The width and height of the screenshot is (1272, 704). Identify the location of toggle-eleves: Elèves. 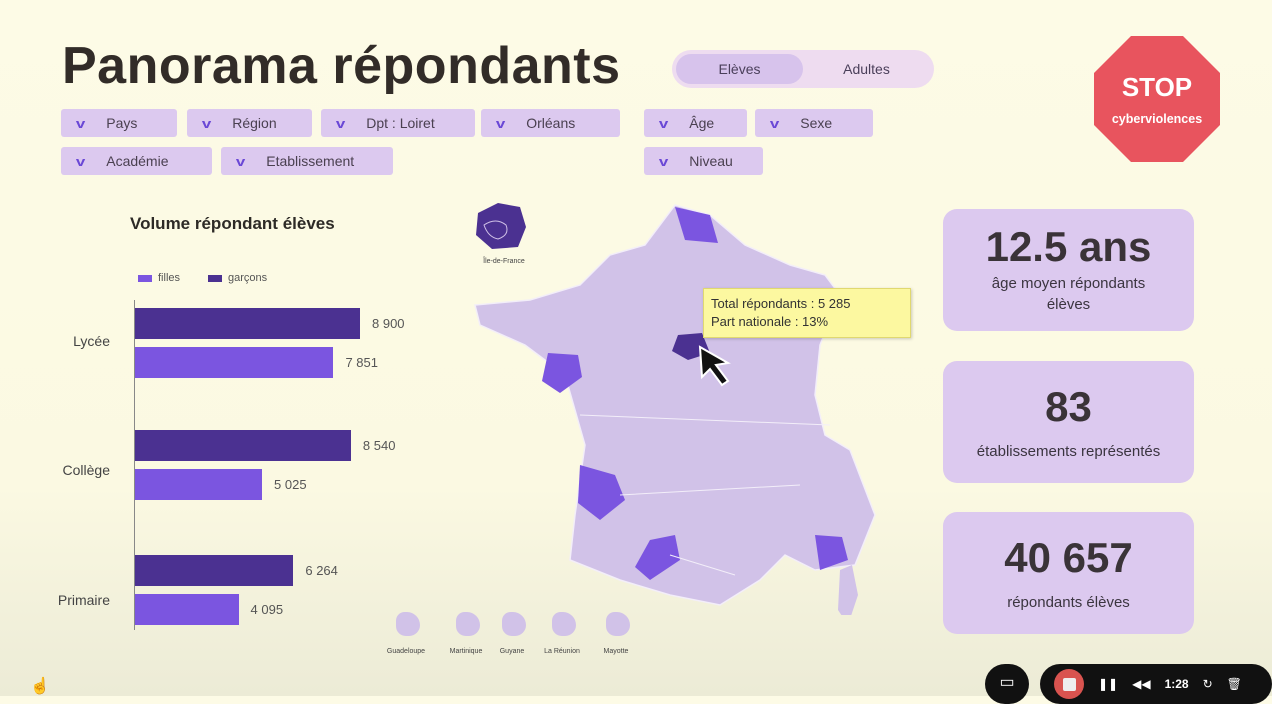
(739, 69).